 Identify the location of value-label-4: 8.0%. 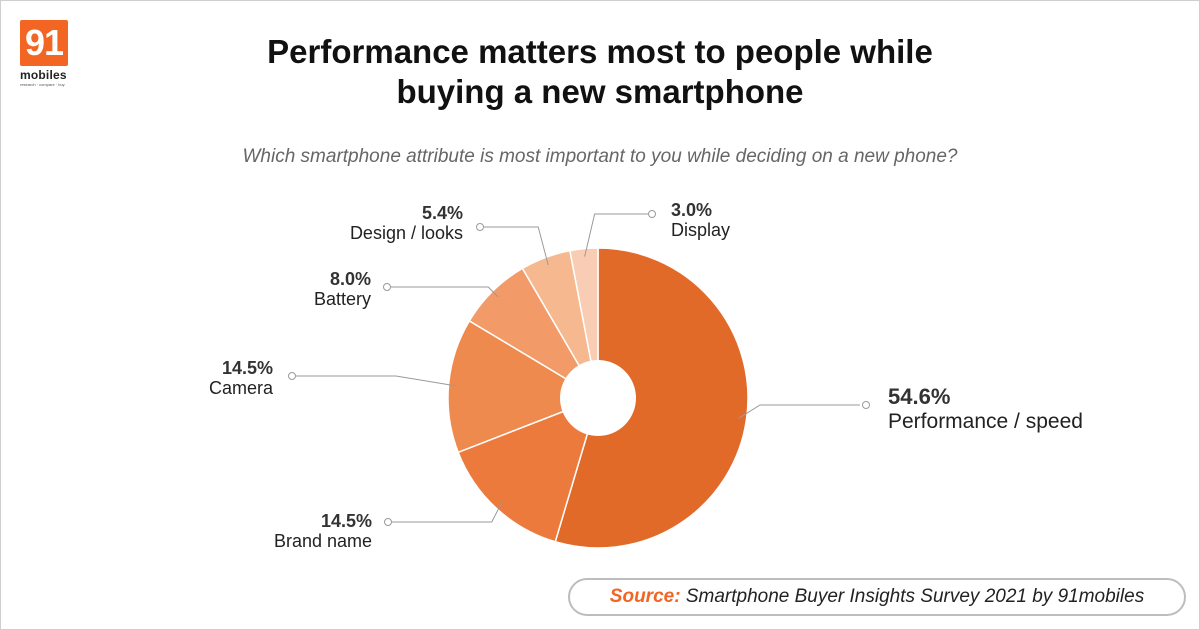
(350, 279).